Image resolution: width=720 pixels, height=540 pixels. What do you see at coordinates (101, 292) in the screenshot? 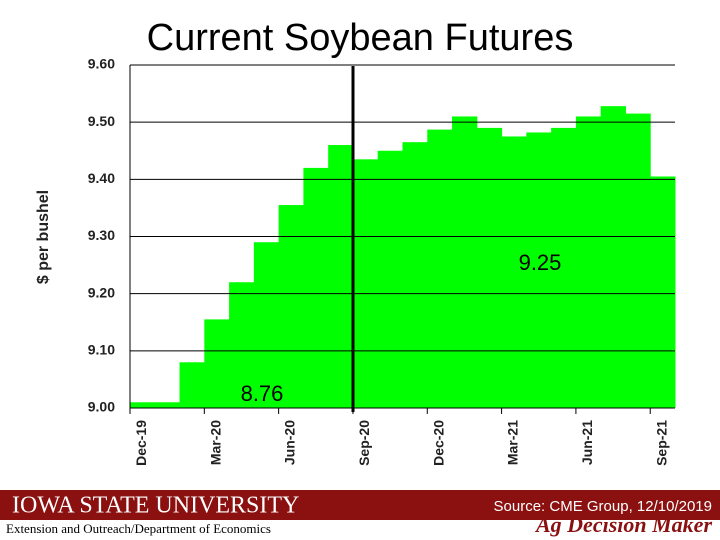
I see `y-tick-label: 9.20` at bounding box center [101, 292].